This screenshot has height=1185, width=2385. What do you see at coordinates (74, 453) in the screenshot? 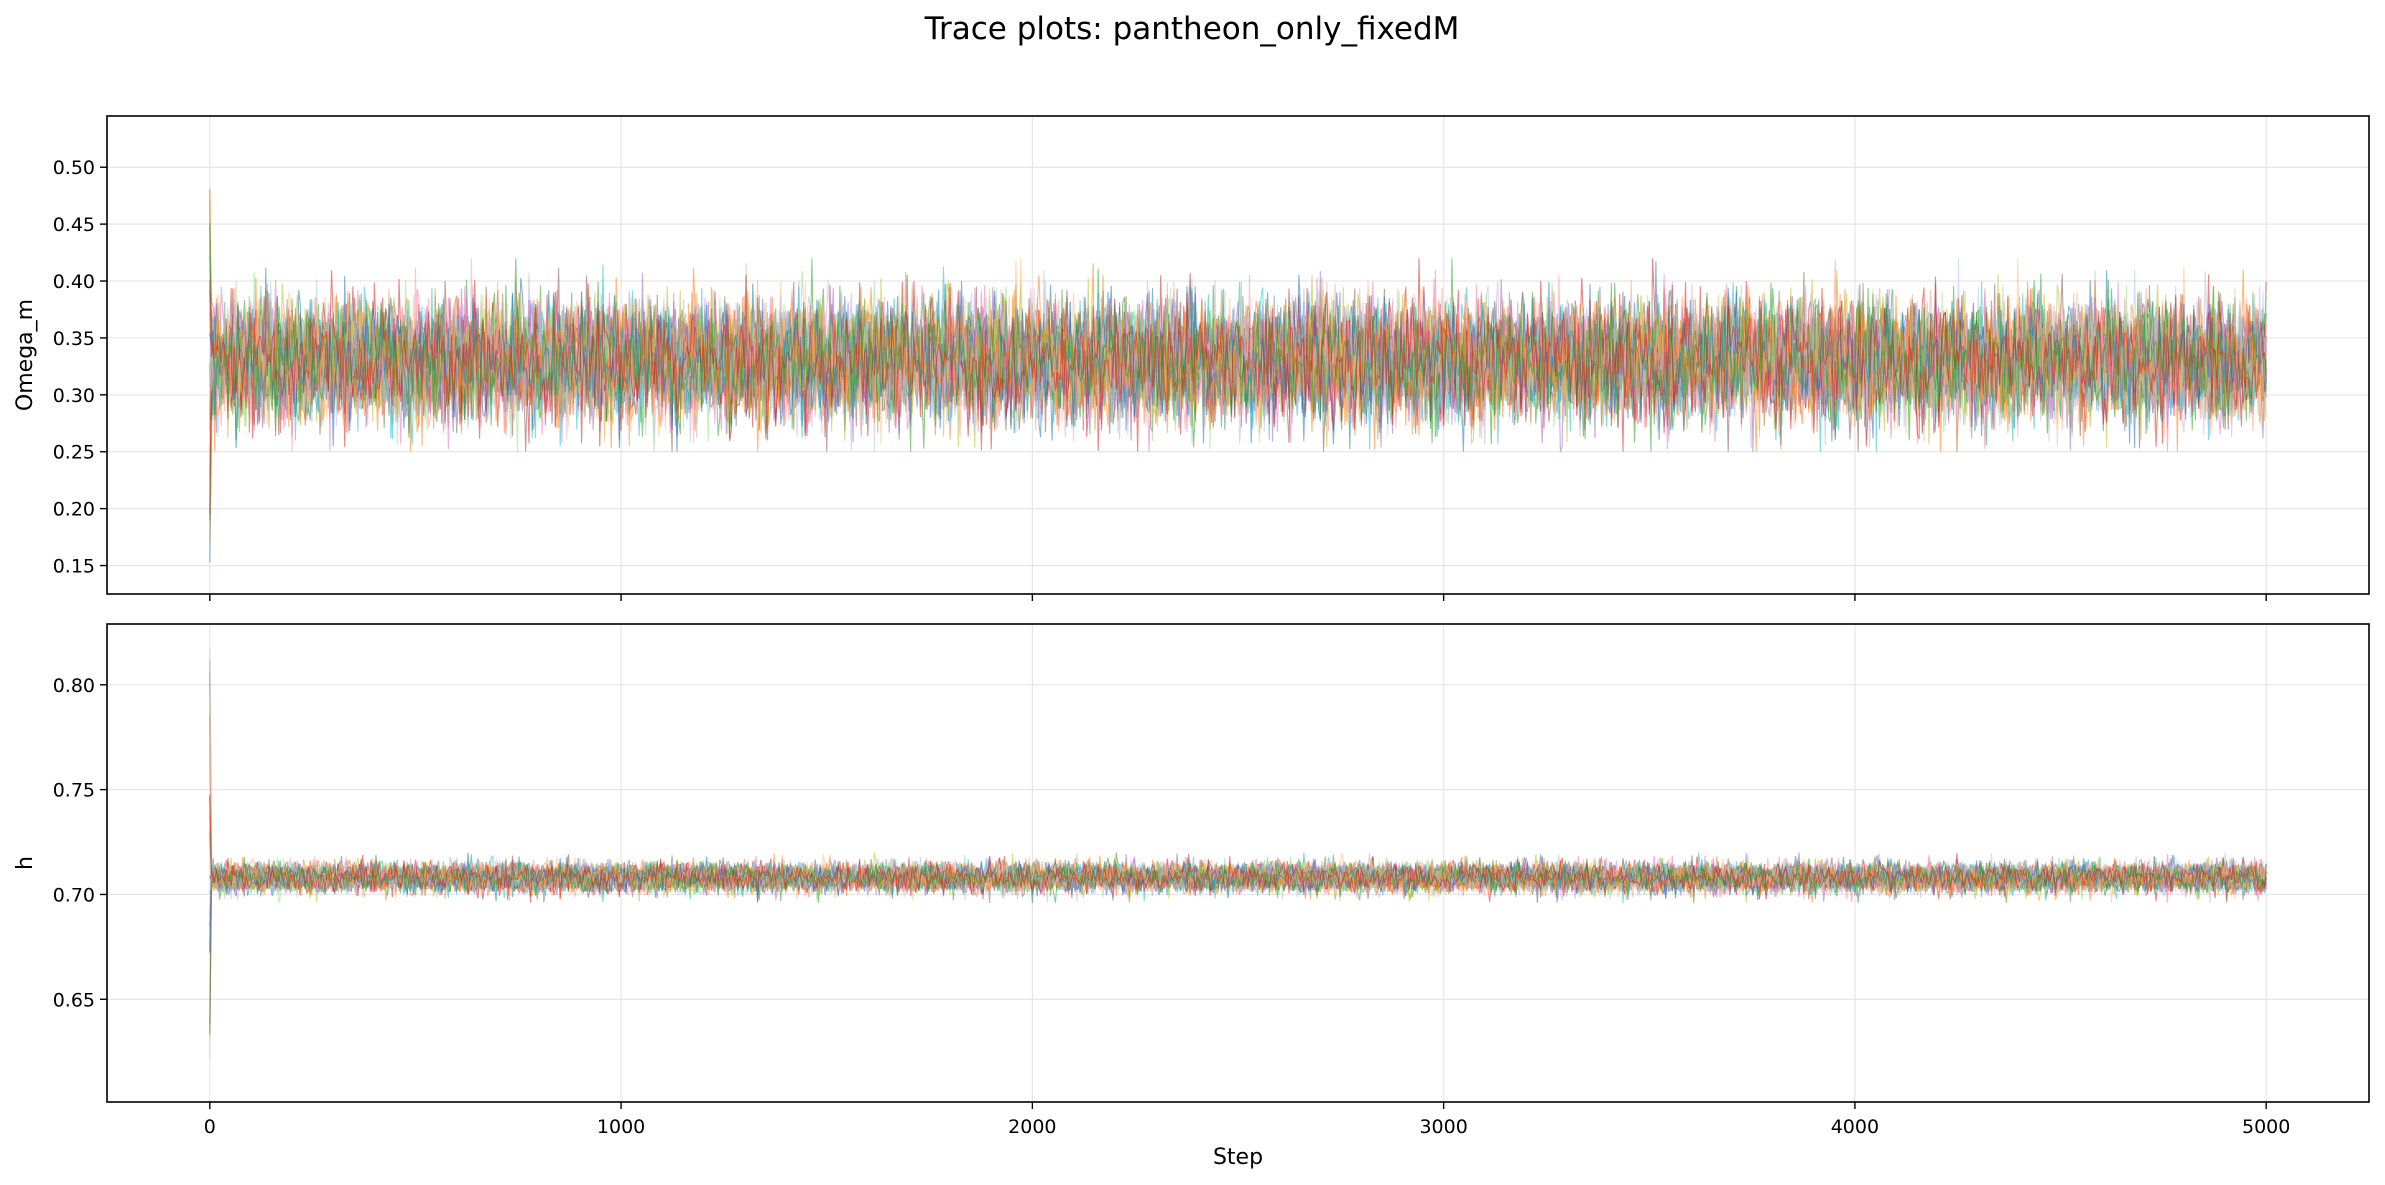
I see `ytick-label: 0.25` at bounding box center [74, 453].